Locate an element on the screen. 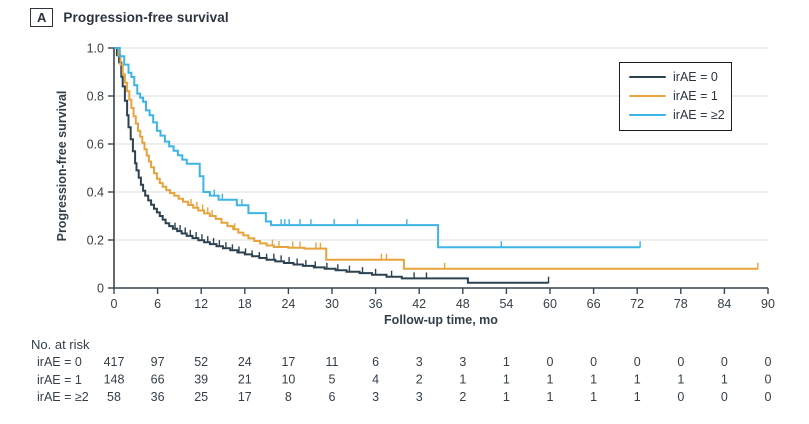 This screenshot has height=424, width=809. x-tick-label: 12 is located at coordinates (201, 304).